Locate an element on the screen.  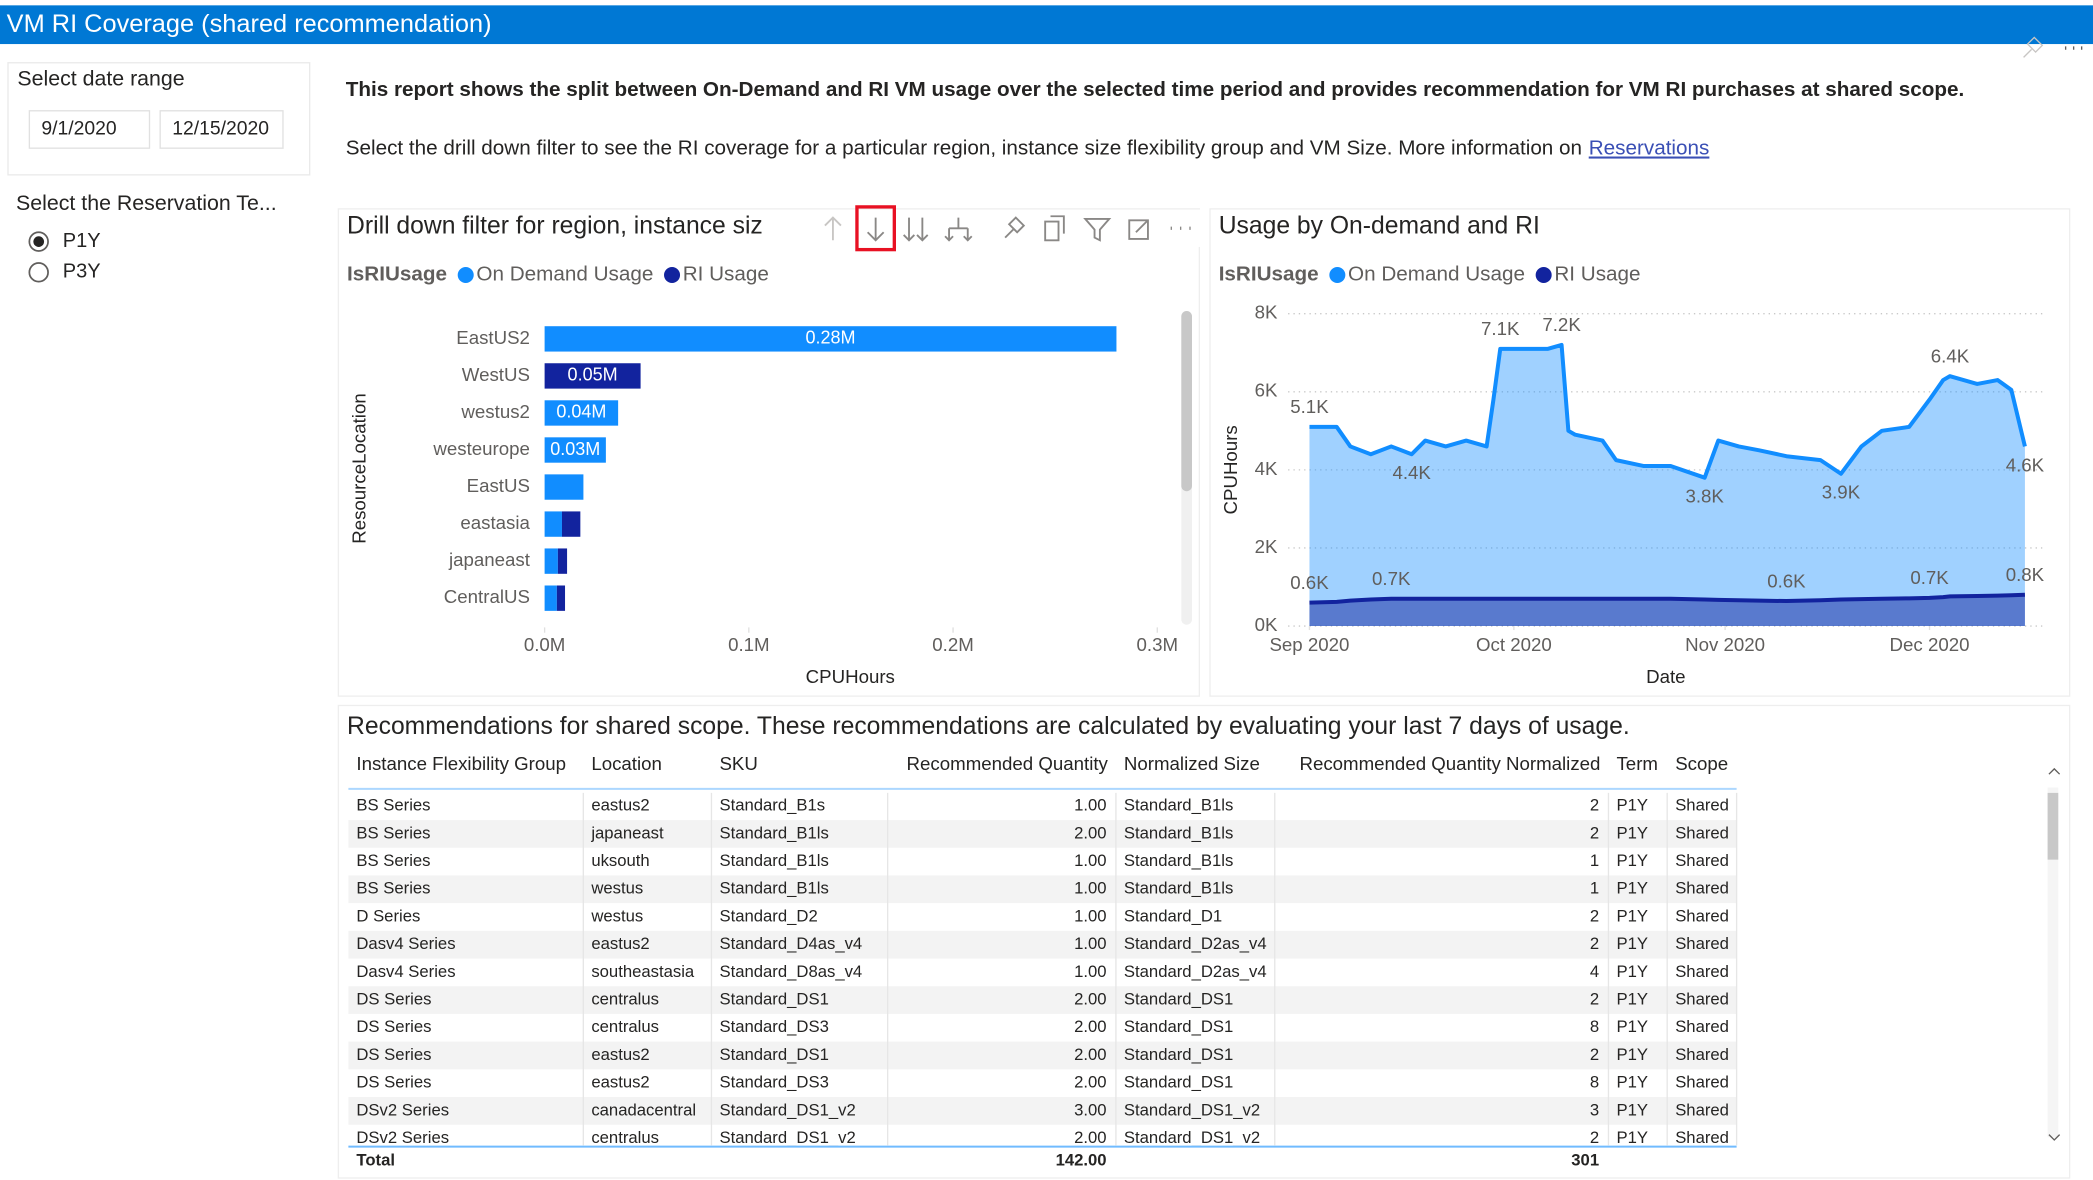
column-header: Recommended Quantity is located at coordinates (1008, 763).